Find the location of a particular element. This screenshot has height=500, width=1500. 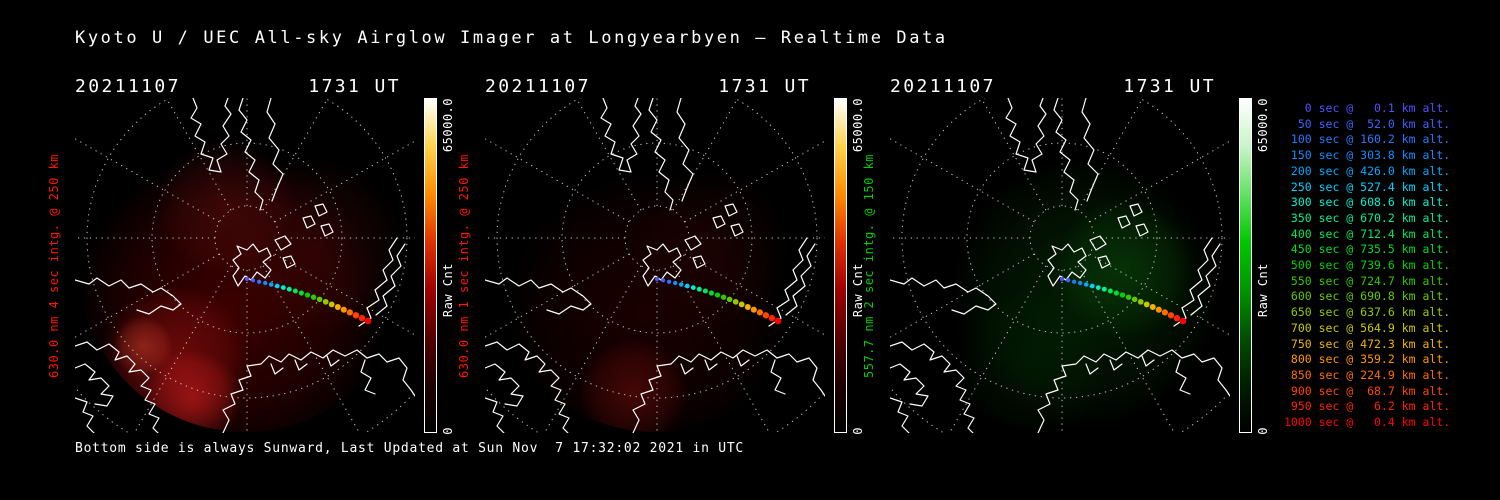

legend-entry: 900 sec @ 68.7 km alt. is located at coordinates (1367, 390).